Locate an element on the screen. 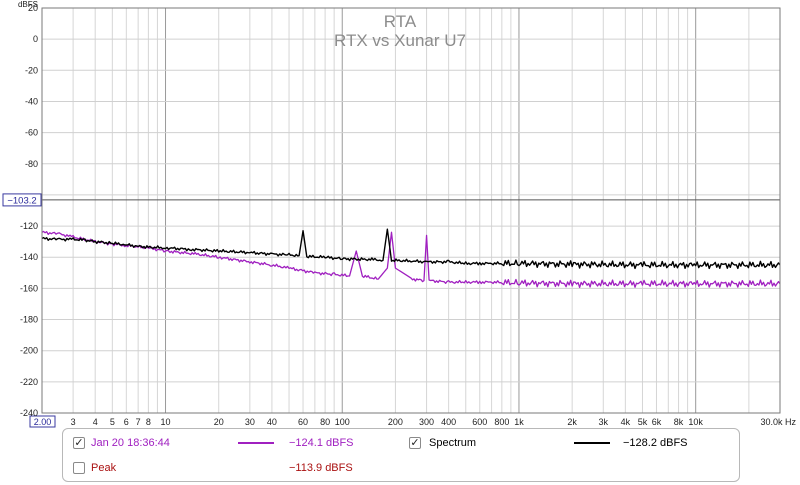 The image size is (800, 485). x-tick-label: 3k is located at coordinates (604, 422).